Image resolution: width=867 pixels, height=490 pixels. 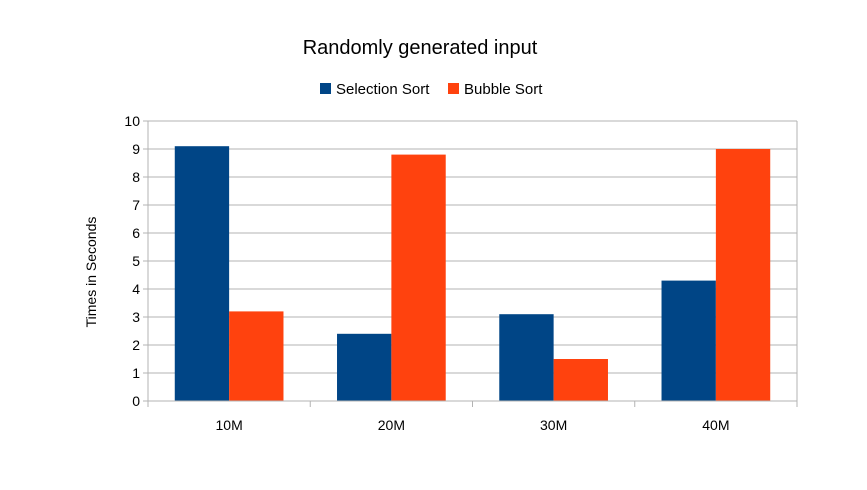 What do you see at coordinates (136, 373) in the screenshot?
I see `y-tick-label-1: 1` at bounding box center [136, 373].